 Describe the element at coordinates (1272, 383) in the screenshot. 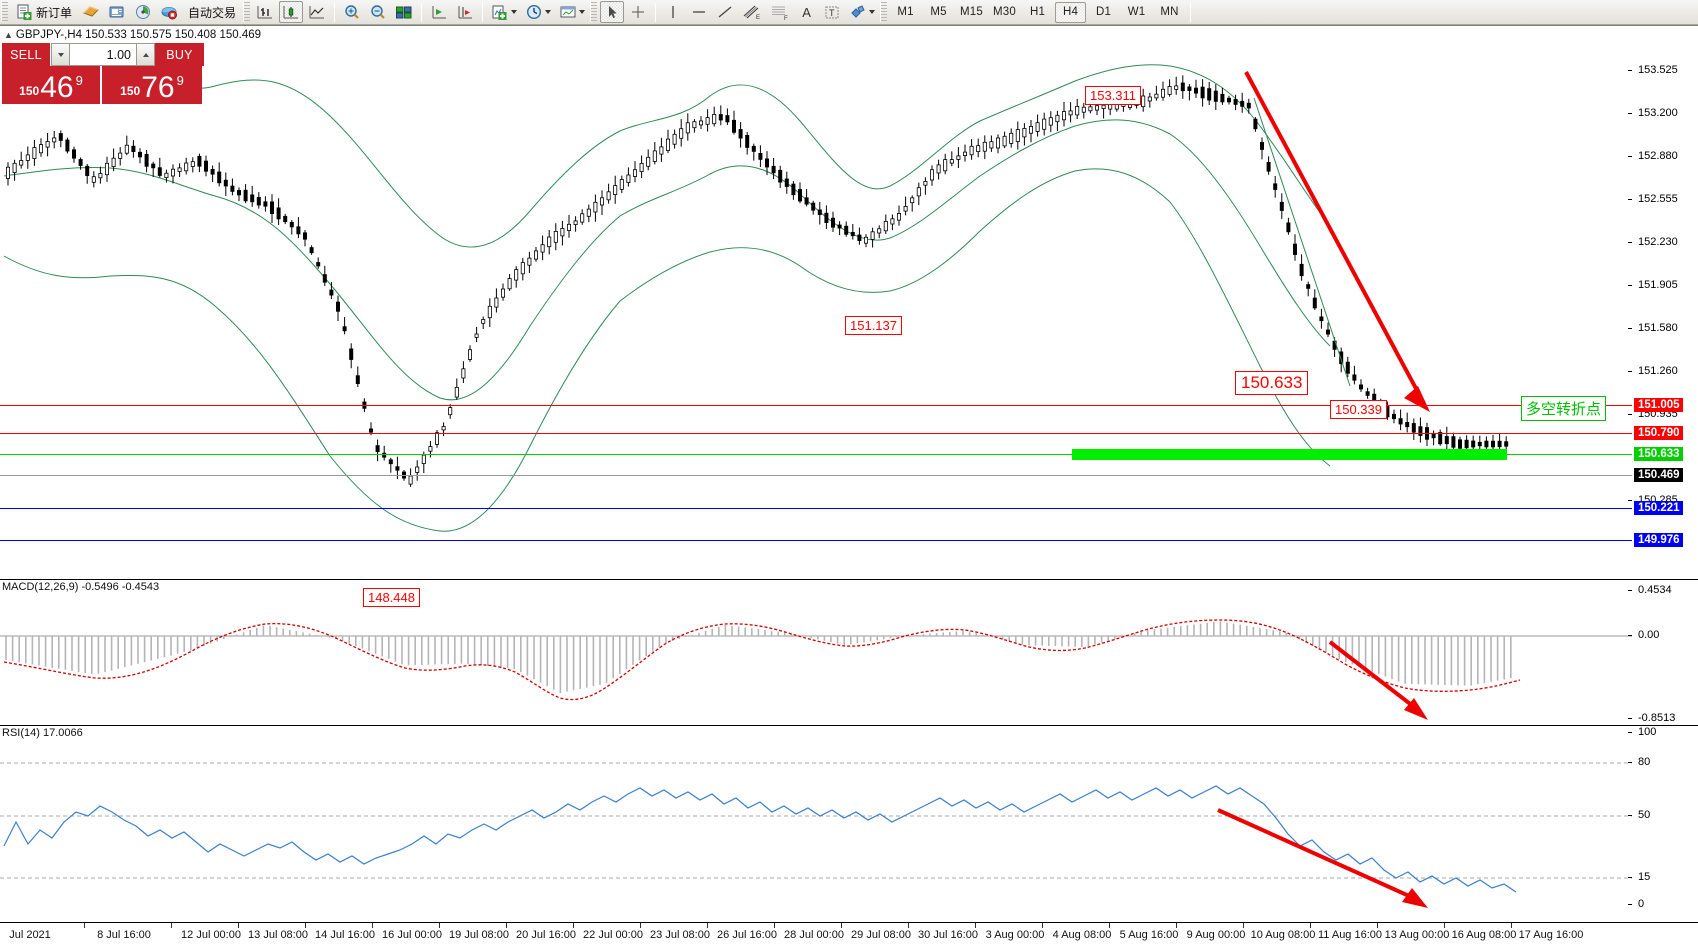

I see `chart-annotation: 150.633` at that location.